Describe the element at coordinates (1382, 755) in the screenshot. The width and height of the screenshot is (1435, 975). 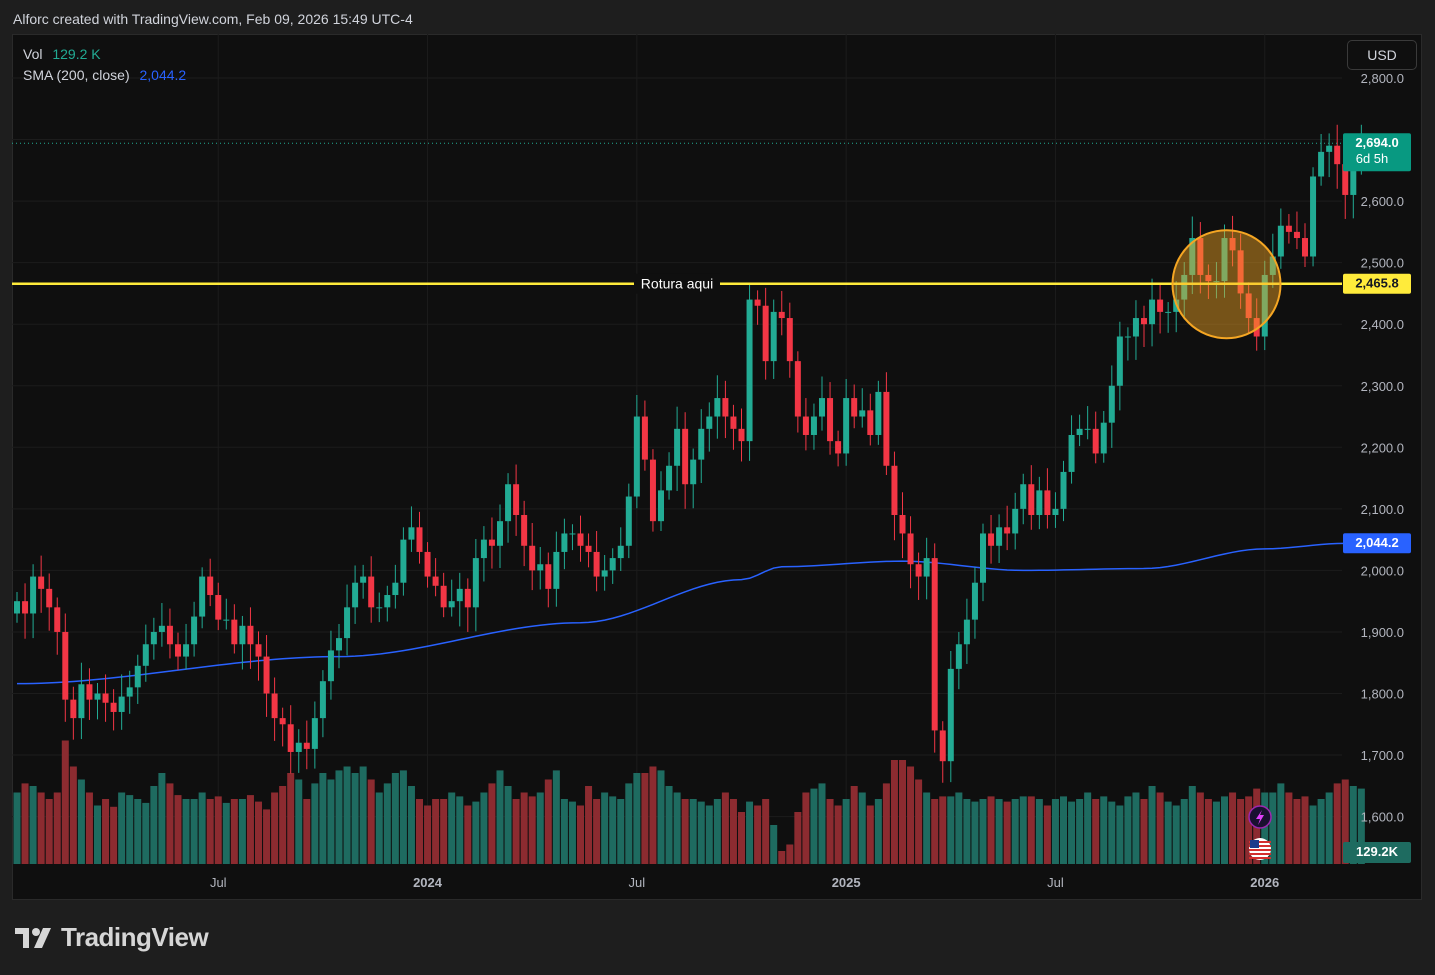
I see `y-tick-label: 1,700.0` at that location.